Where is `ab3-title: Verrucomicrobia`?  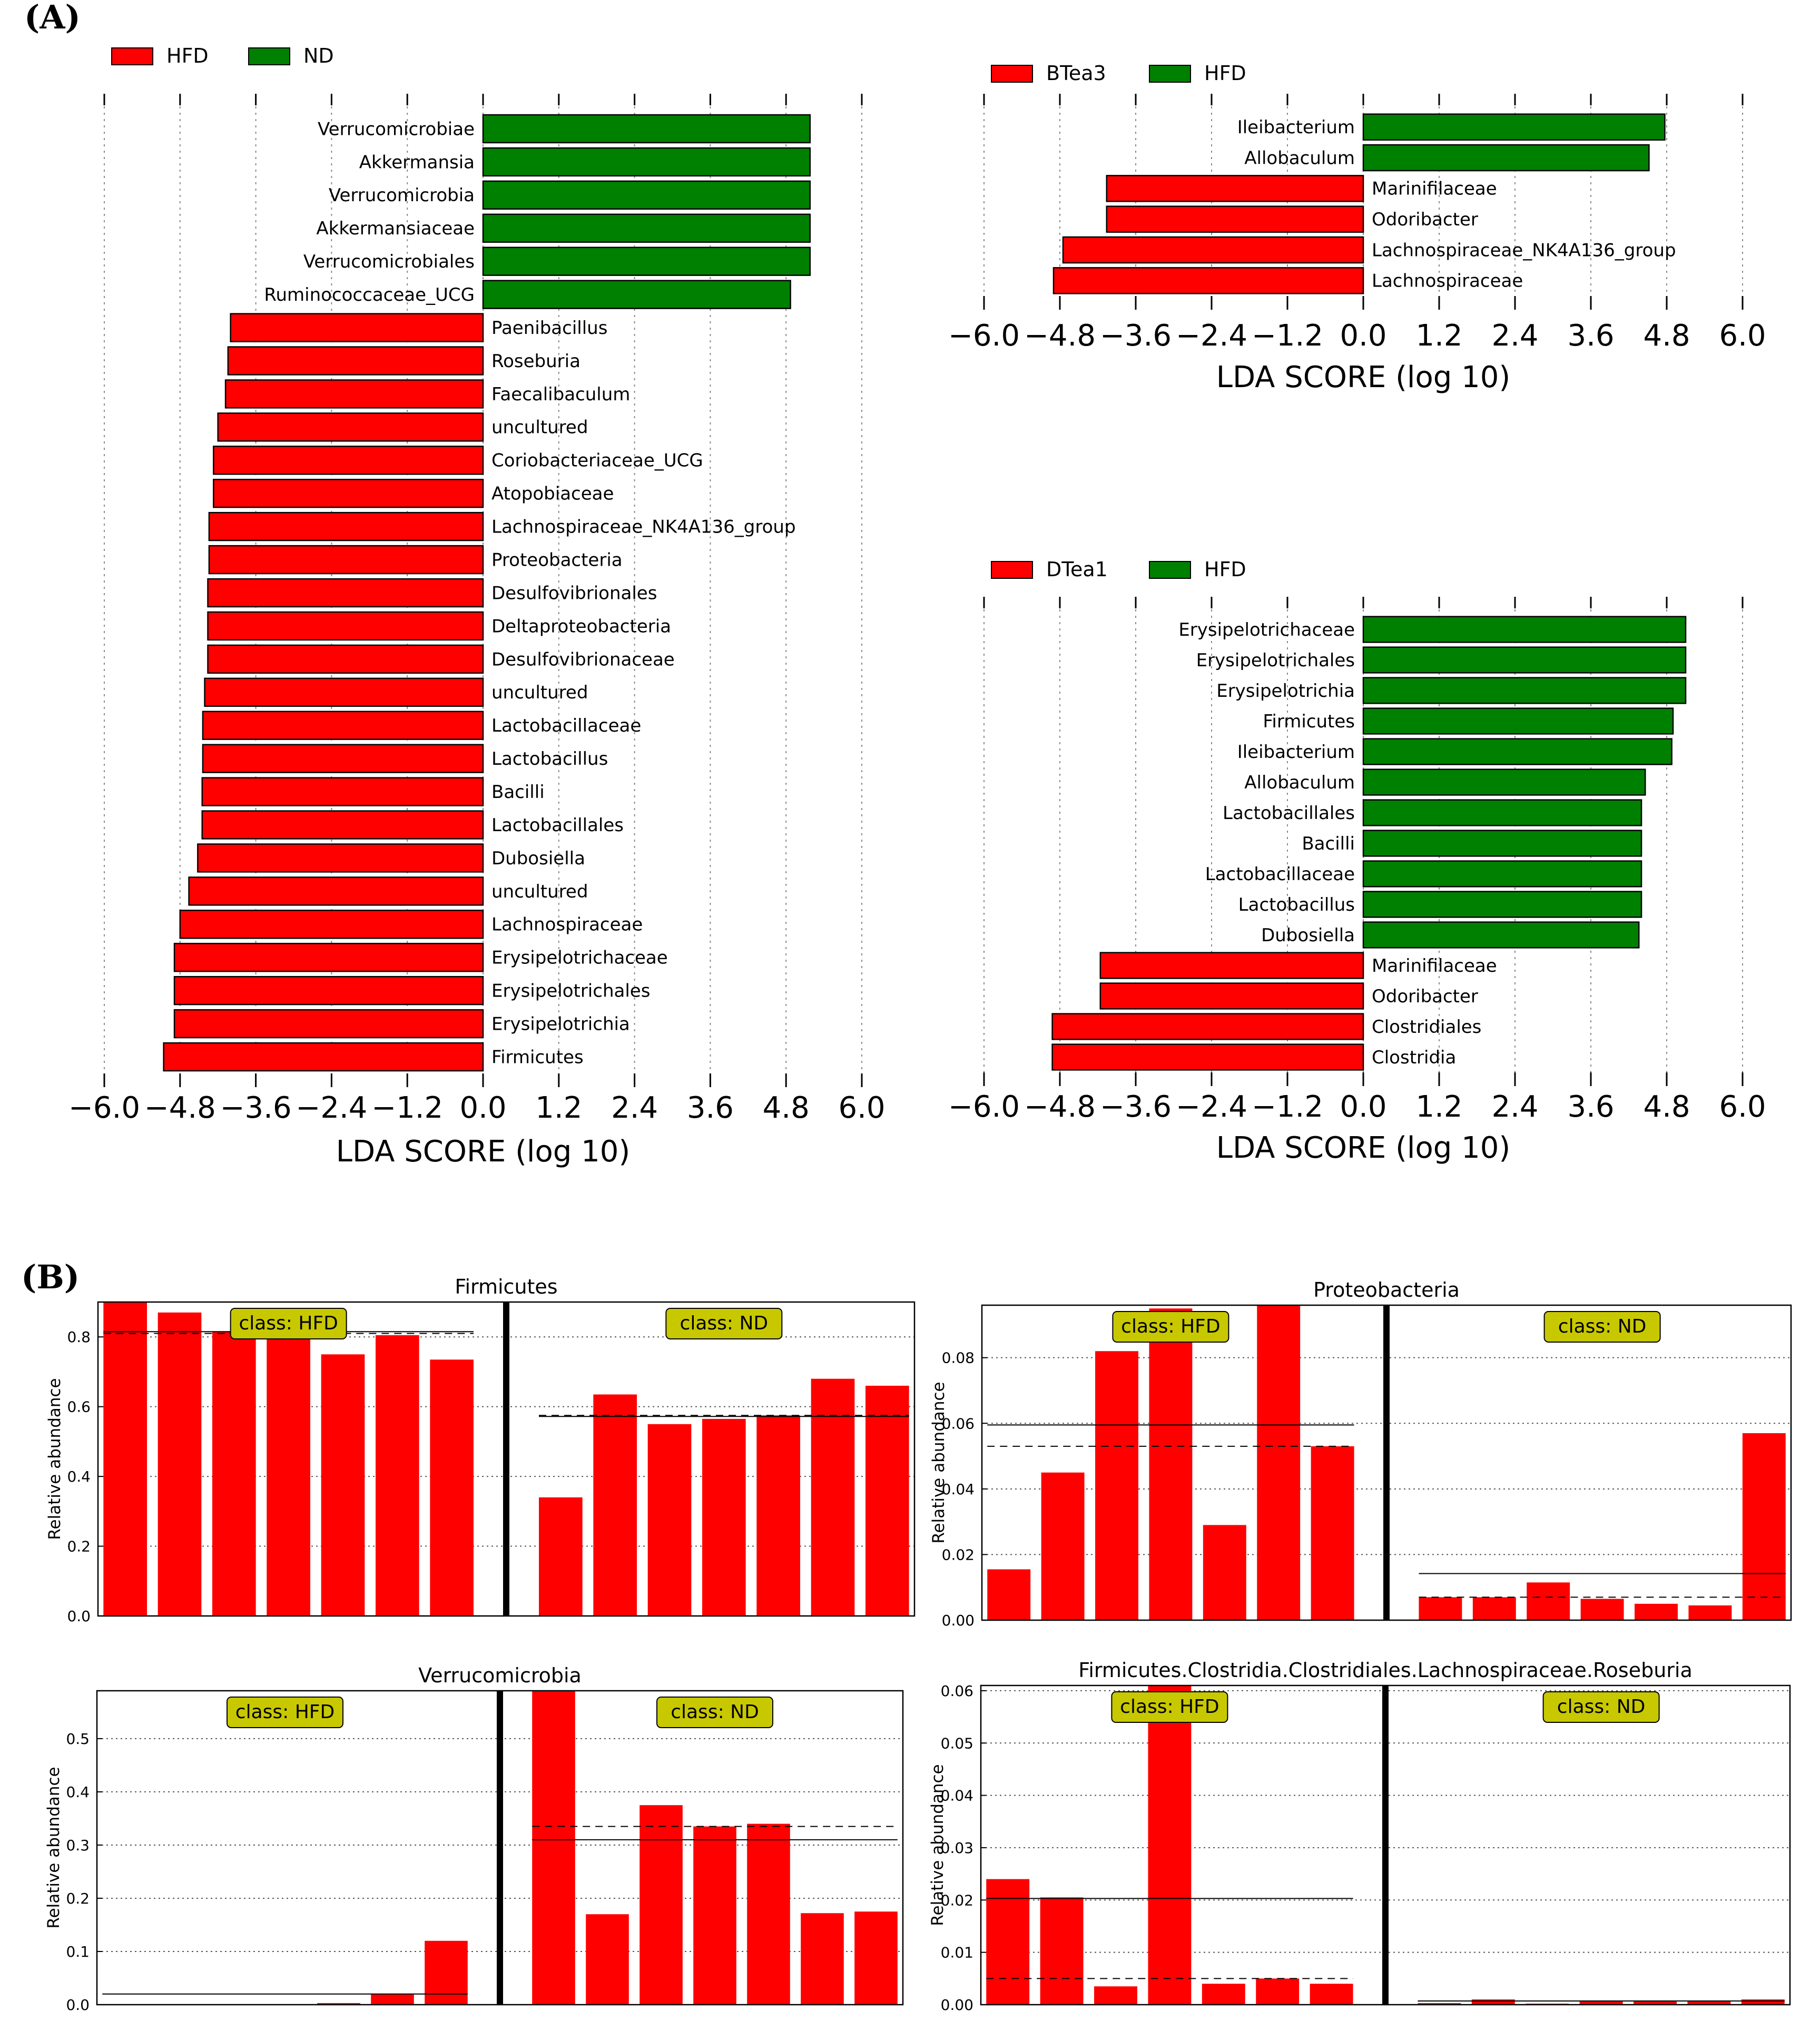 ab3-title: Verrucomicrobia is located at coordinates (500, 1675).